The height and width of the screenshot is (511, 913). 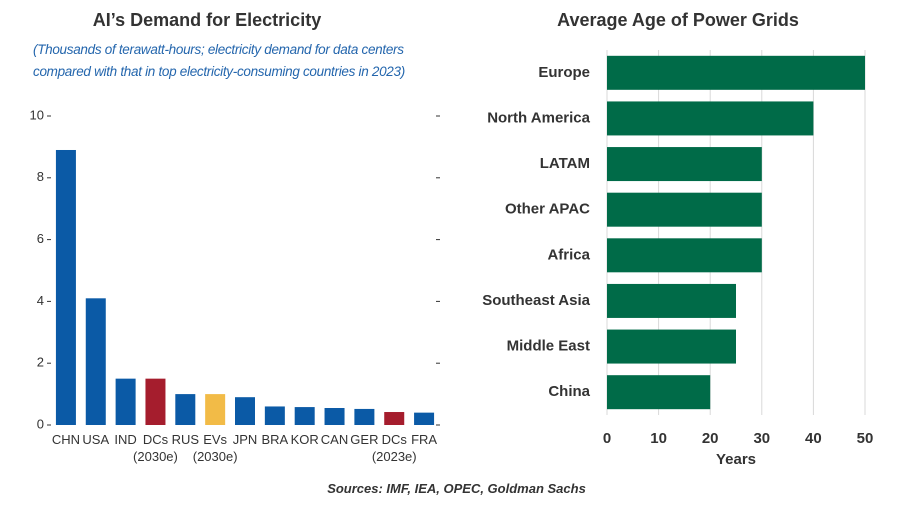 I want to click on x-tick-label: USA, so click(x=96, y=439).